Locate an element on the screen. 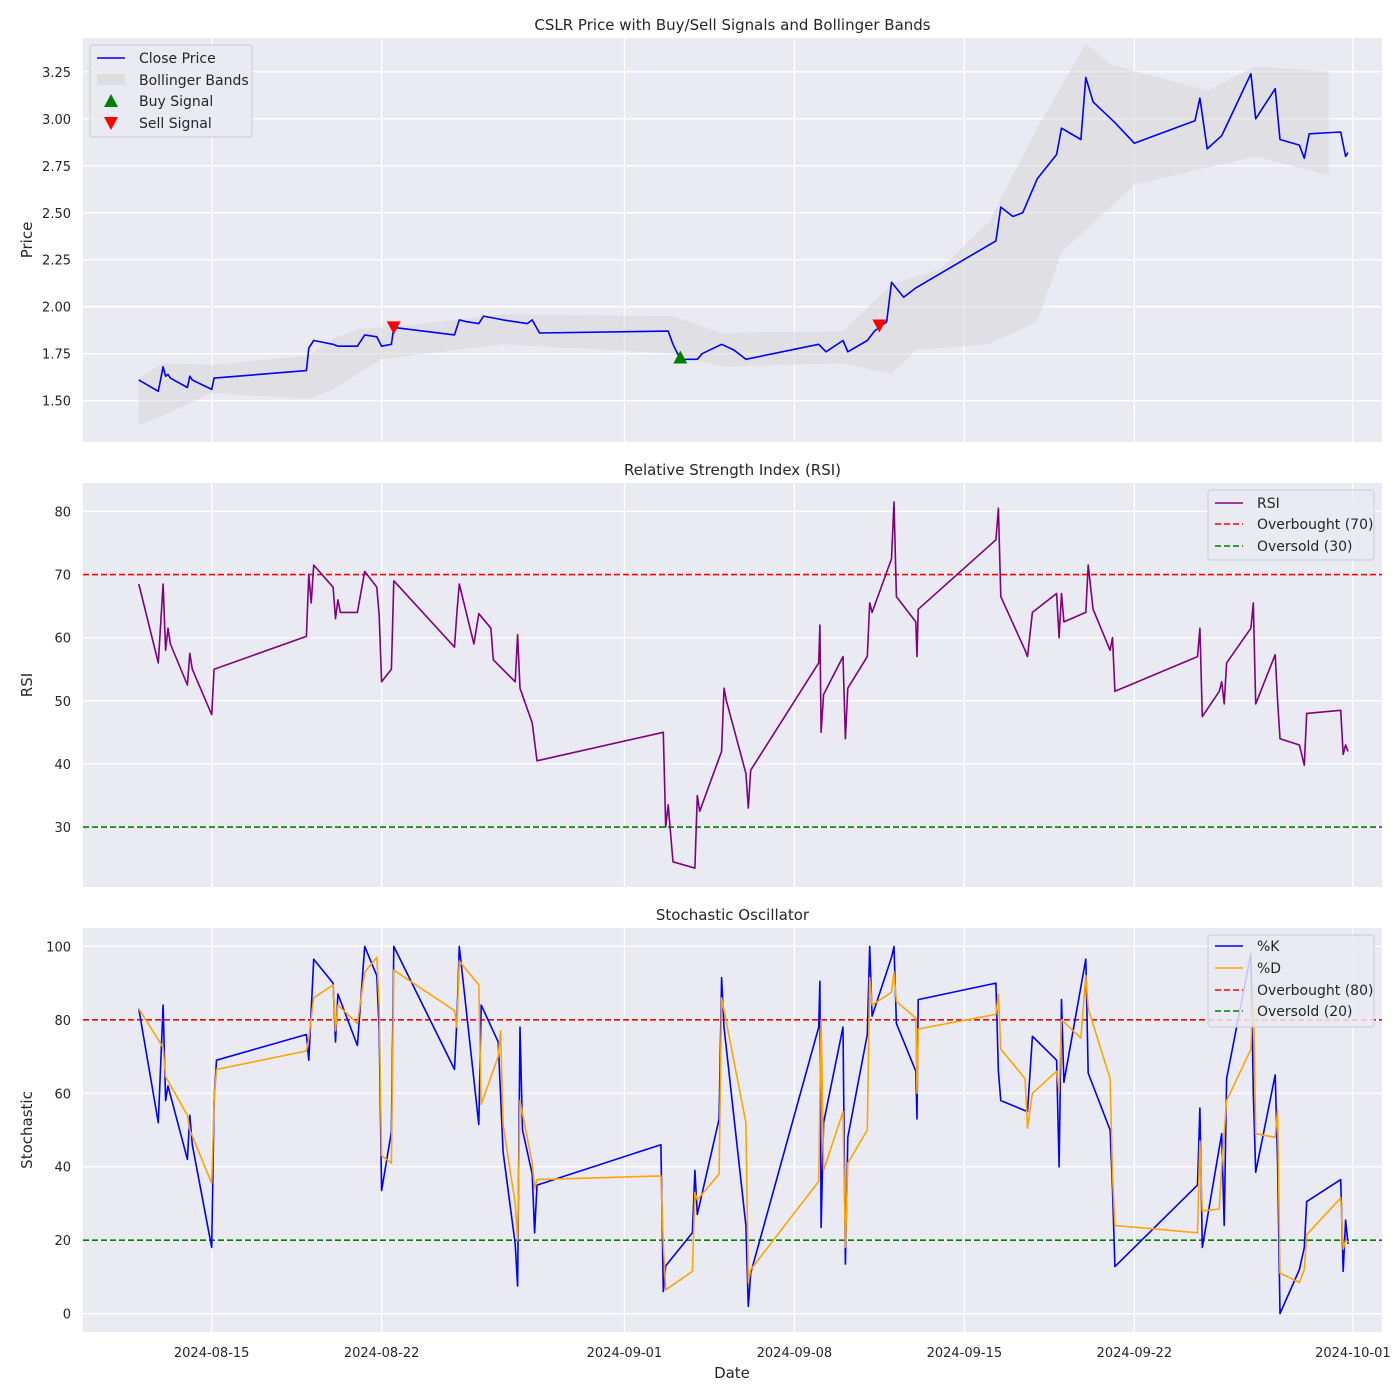  y-tick-label: 50 is located at coordinates (62, 702).